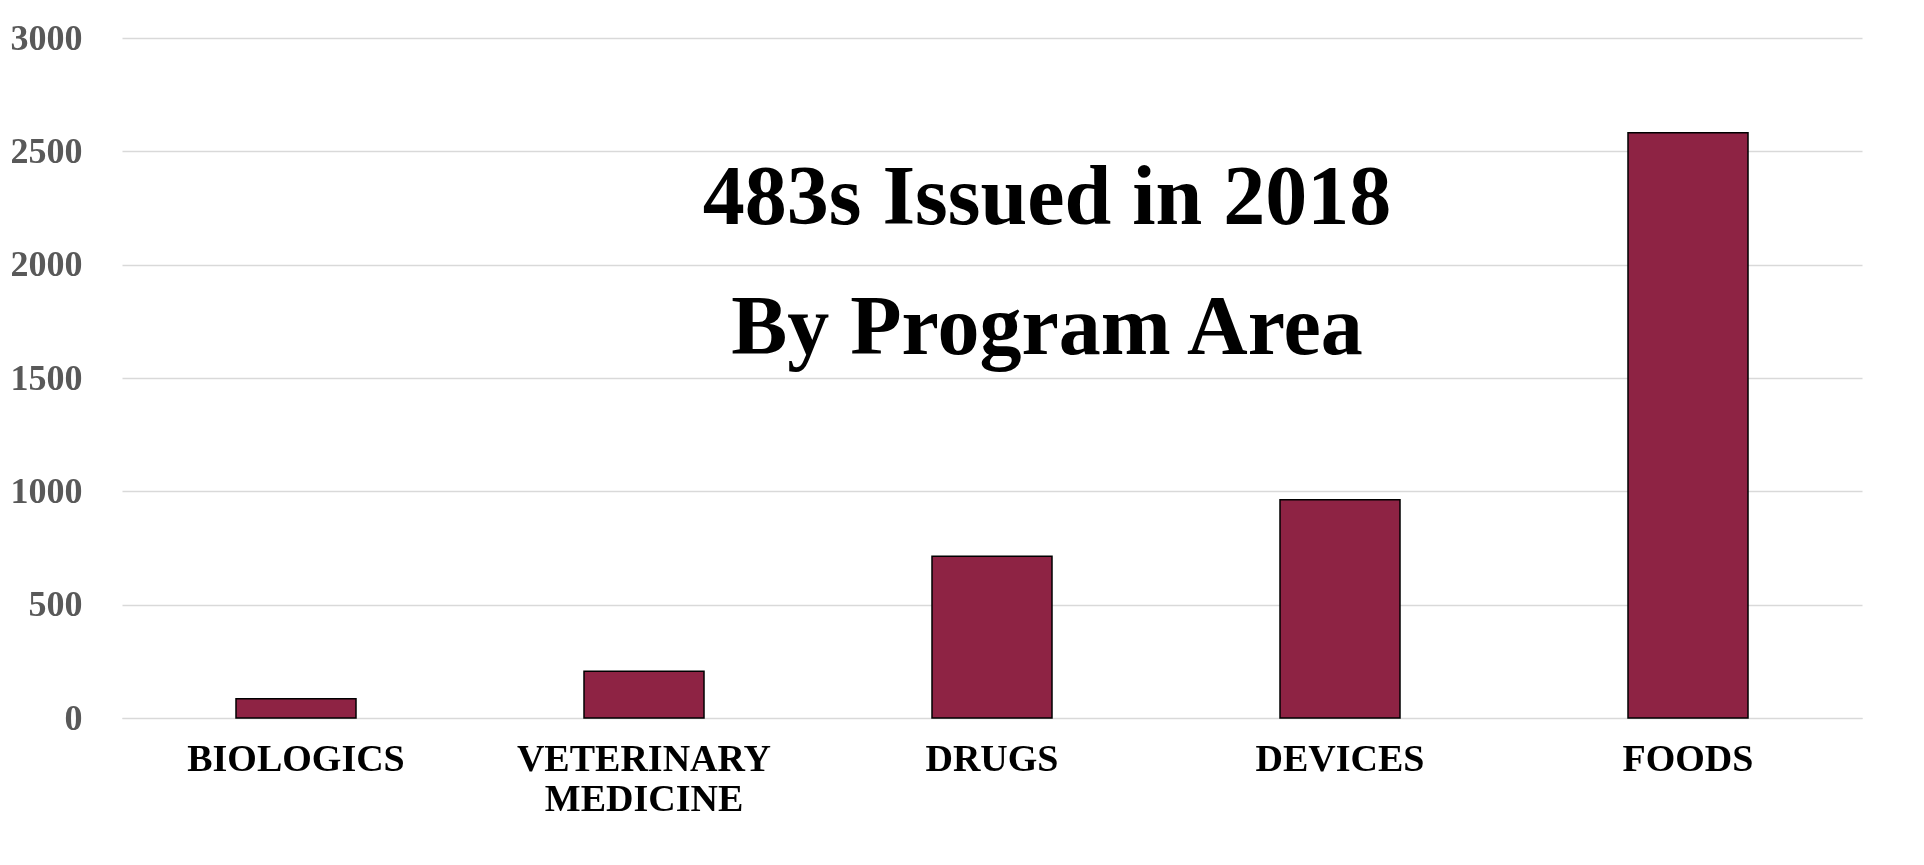 The image size is (1924, 865). What do you see at coordinates (644, 777) in the screenshot?
I see `x-tick-label: VETERINARY MEDICINE` at bounding box center [644, 777].